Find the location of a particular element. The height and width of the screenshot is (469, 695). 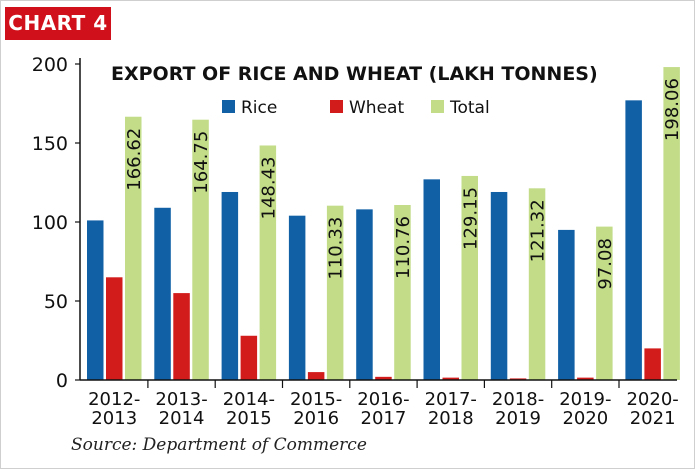

x-tick-label: 2021 is located at coordinates (653, 418).